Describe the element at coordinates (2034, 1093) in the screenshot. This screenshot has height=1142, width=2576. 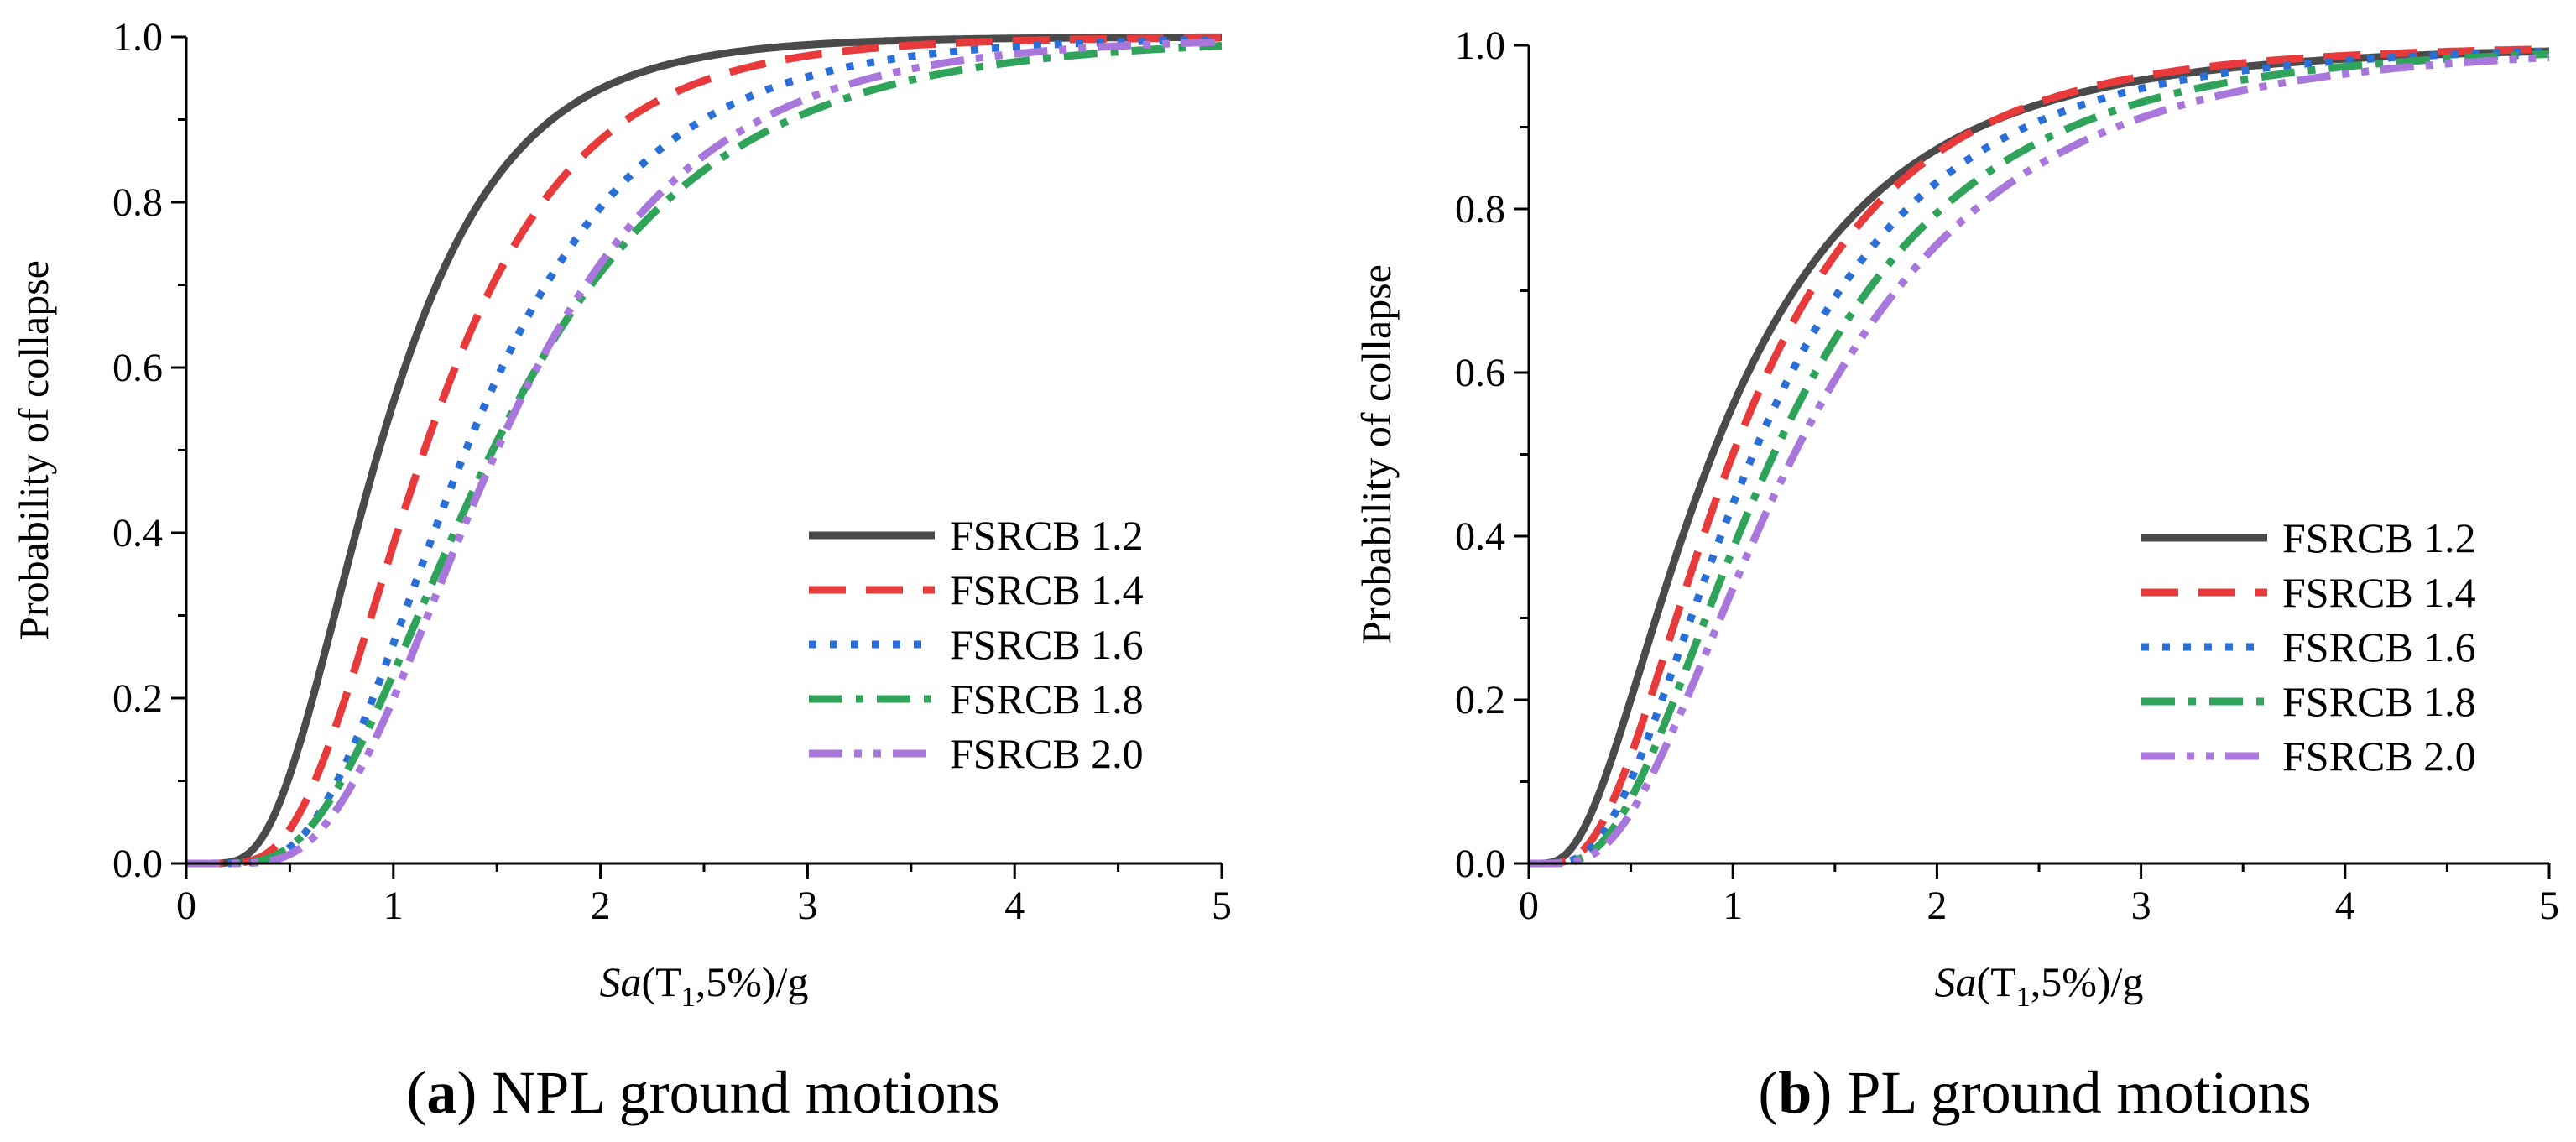
I see `panel-caption: (b) PL ground motions` at that location.